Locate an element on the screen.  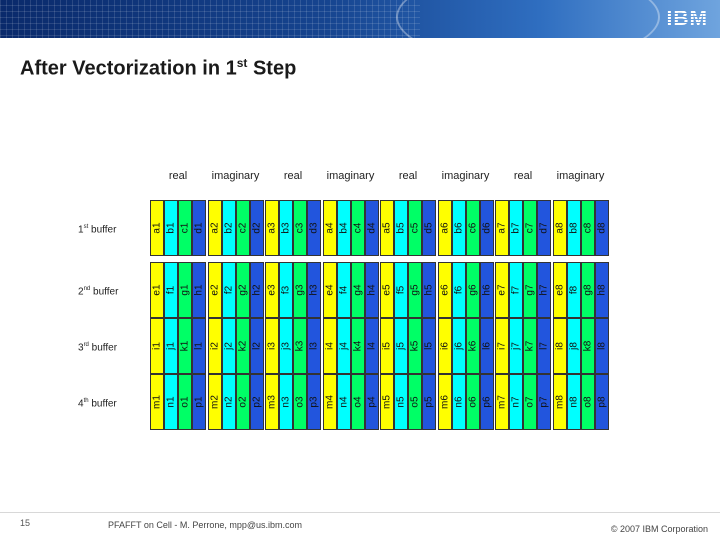
buffer-row-number: 3 is located at coordinates (81, 348).